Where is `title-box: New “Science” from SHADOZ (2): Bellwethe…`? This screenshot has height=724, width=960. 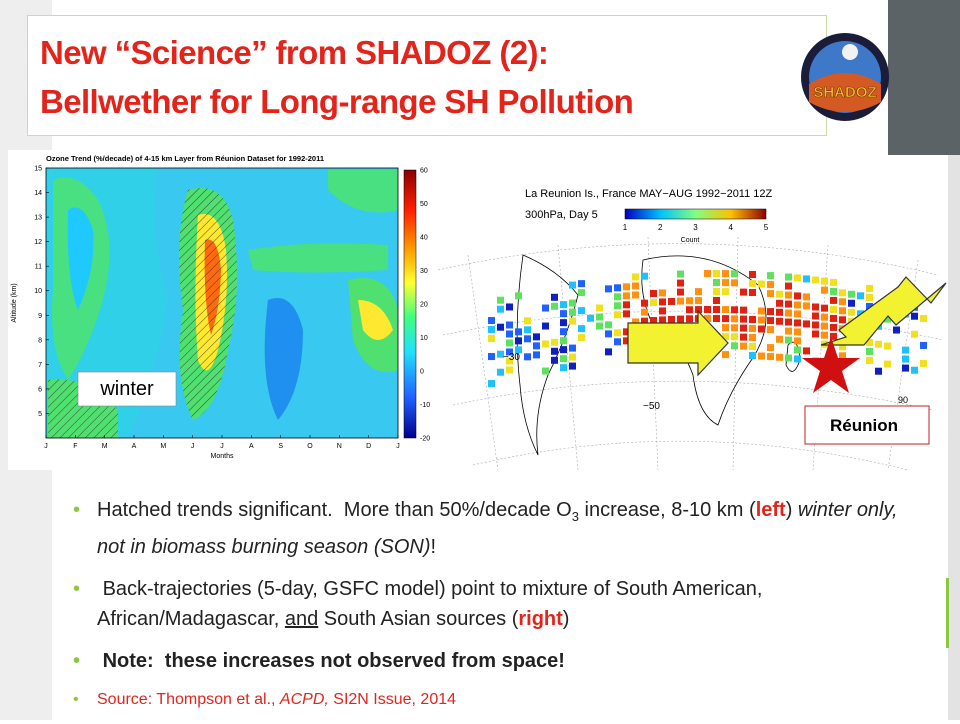
title-box: New “Science” from SHADOZ (2): Bellwethe… is located at coordinates (427, 75).